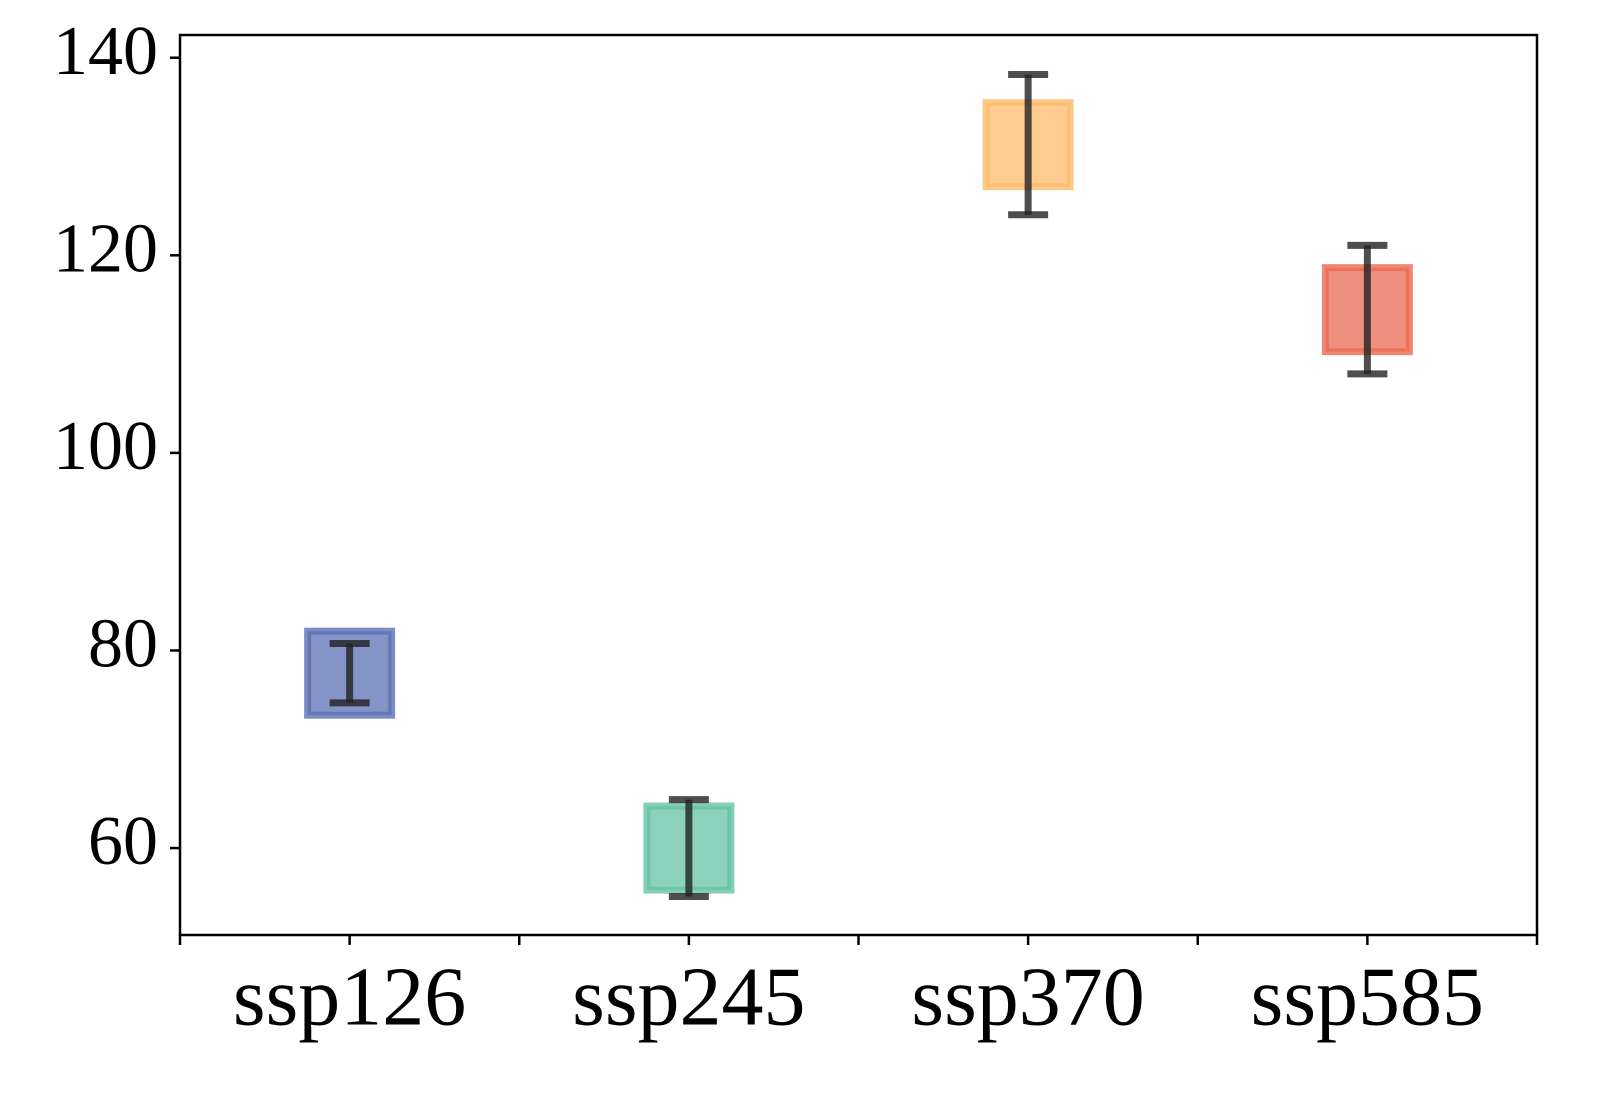 This screenshot has width=1609, height=1113. Describe the element at coordinates (349, 996) in the screenshot. I see `x-tick-label: ssp126` at that location.